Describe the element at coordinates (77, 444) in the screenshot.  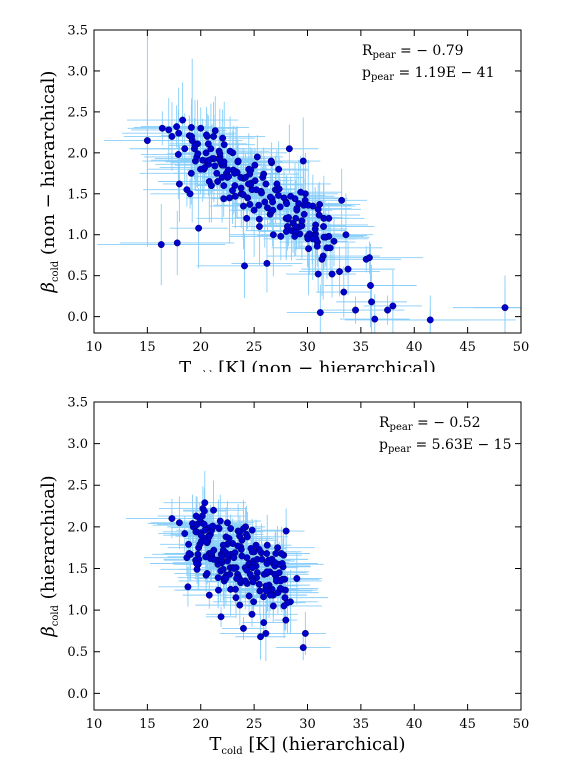
I see `y-tick-label: 3.0` at that location.